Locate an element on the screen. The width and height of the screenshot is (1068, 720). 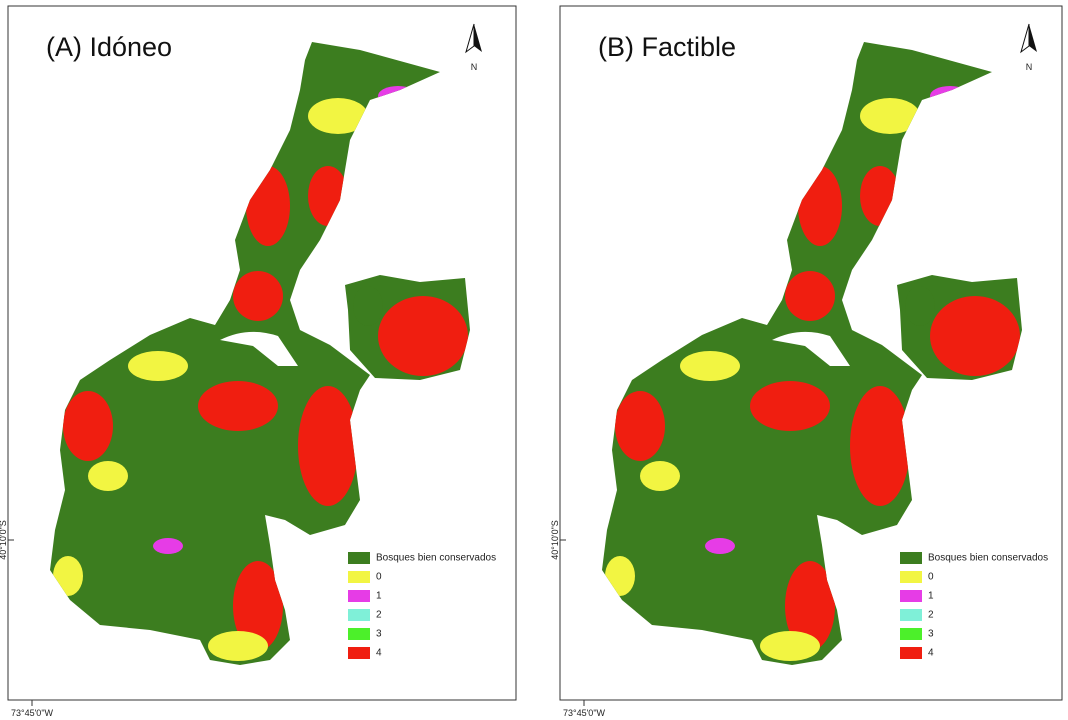
panel-title: (B) Factible is located at coordinates (667, 47).